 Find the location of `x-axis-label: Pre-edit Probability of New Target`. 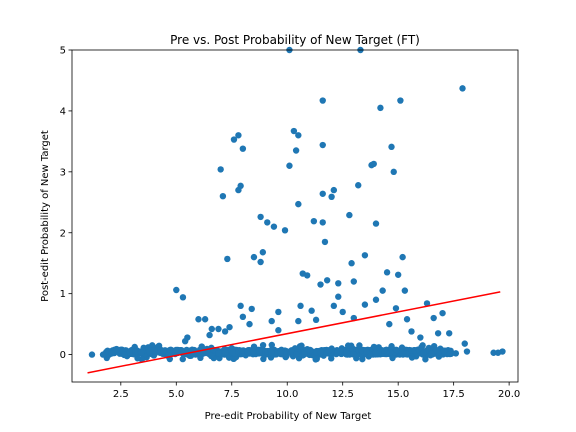

x-axis-label: Pre-edit Probability of New Target is located at coordinates (288, 416).